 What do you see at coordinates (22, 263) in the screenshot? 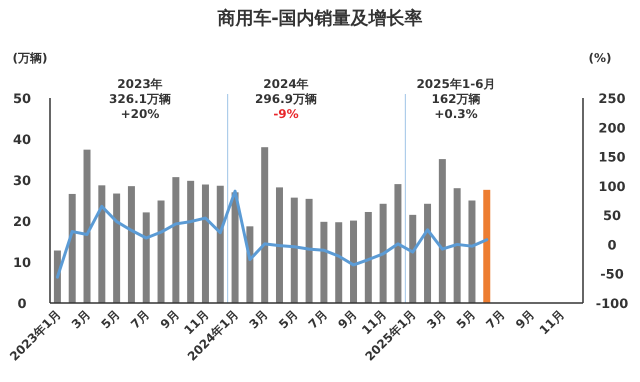
I see `y-tick-label: 10` at bounding box center [22, 263].